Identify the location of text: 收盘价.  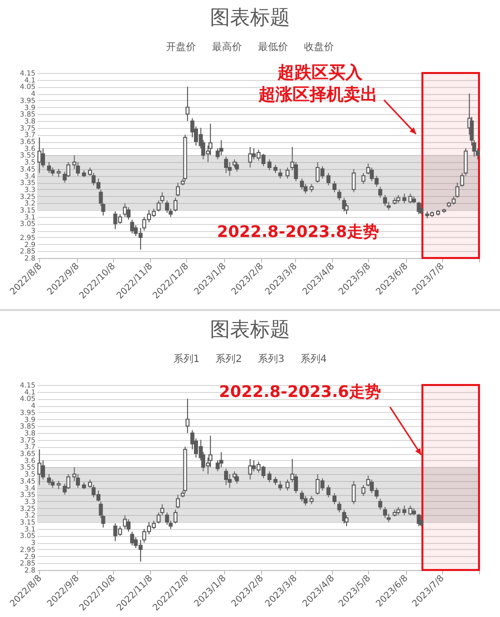
(319, 47).